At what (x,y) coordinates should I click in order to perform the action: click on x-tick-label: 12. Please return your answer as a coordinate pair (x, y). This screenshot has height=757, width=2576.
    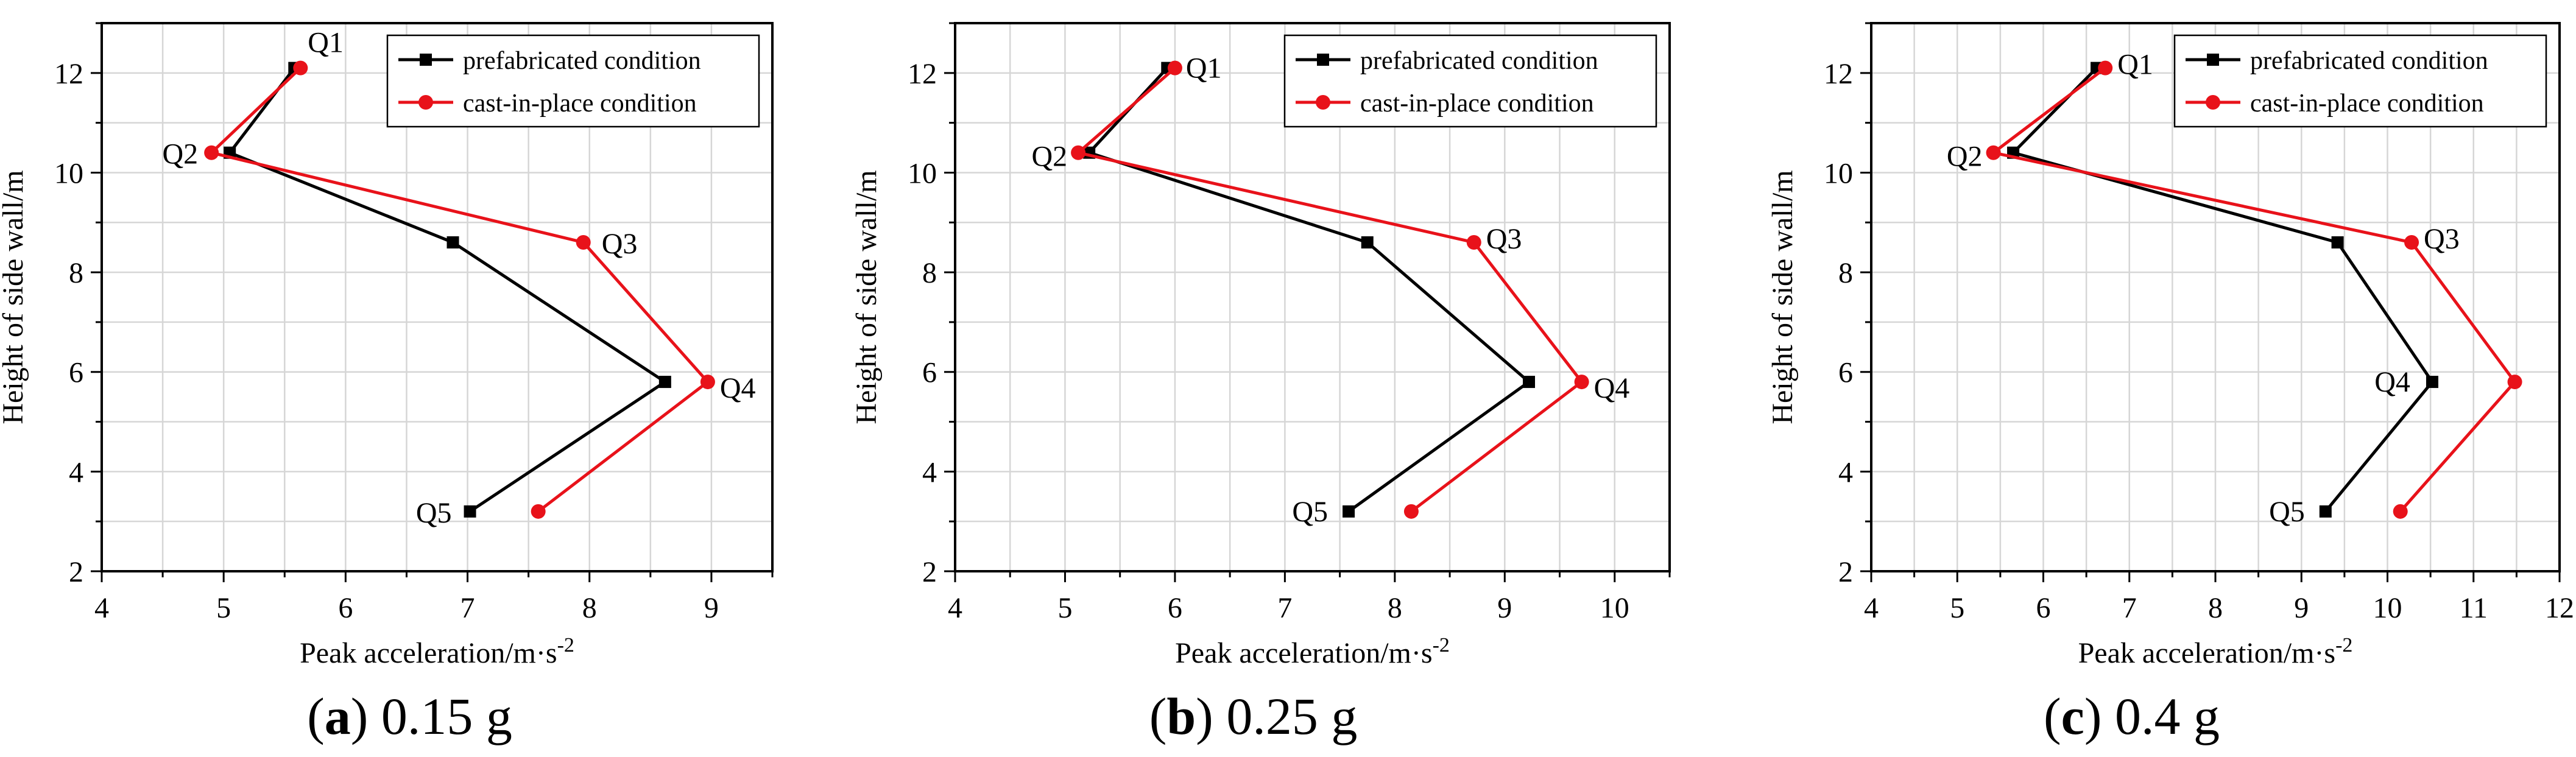
    Looking at the image, I should click on (2559, 608).